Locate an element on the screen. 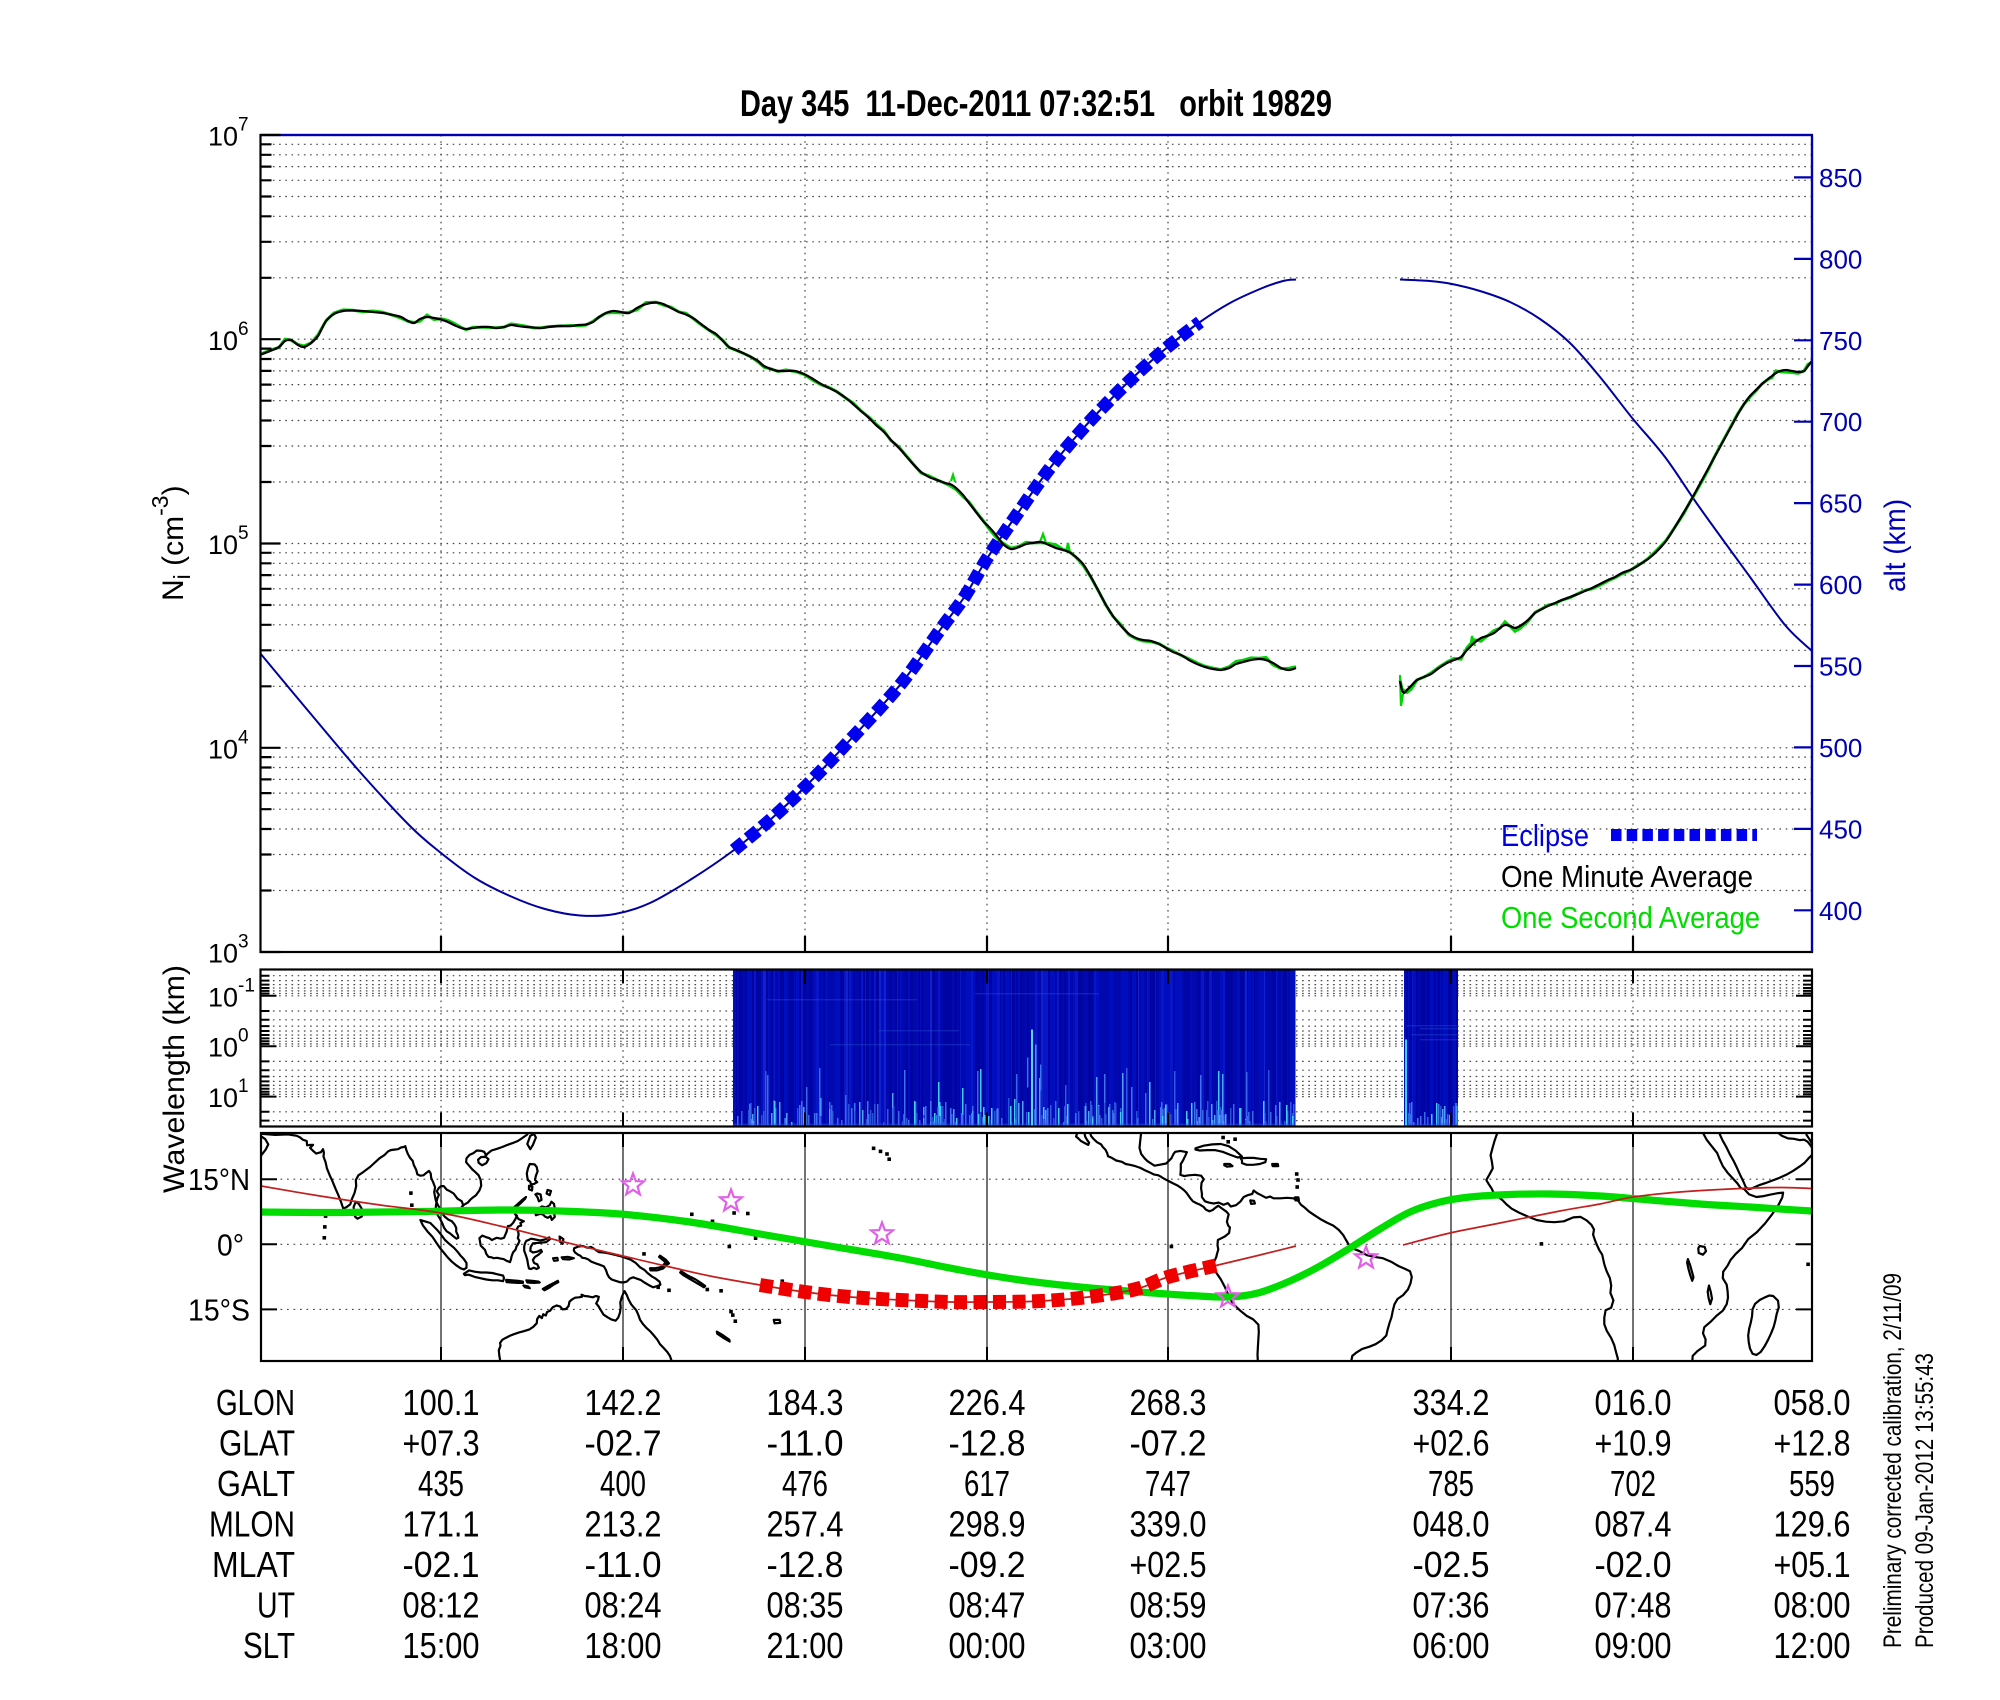 The image size is (2000, 1700). svg-text: 048.0 is located at coordinates (1451, 1524).